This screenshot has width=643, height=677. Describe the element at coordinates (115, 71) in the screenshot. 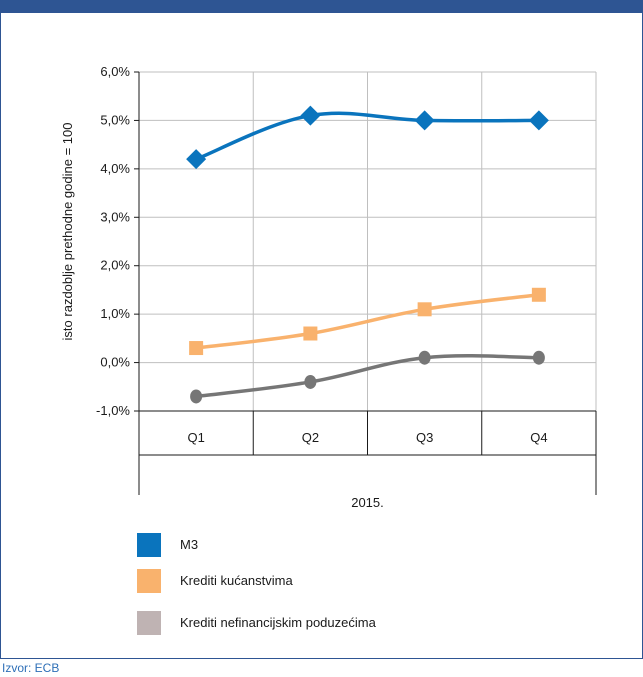

I see `y-tick-label: 6,0%` at that location.